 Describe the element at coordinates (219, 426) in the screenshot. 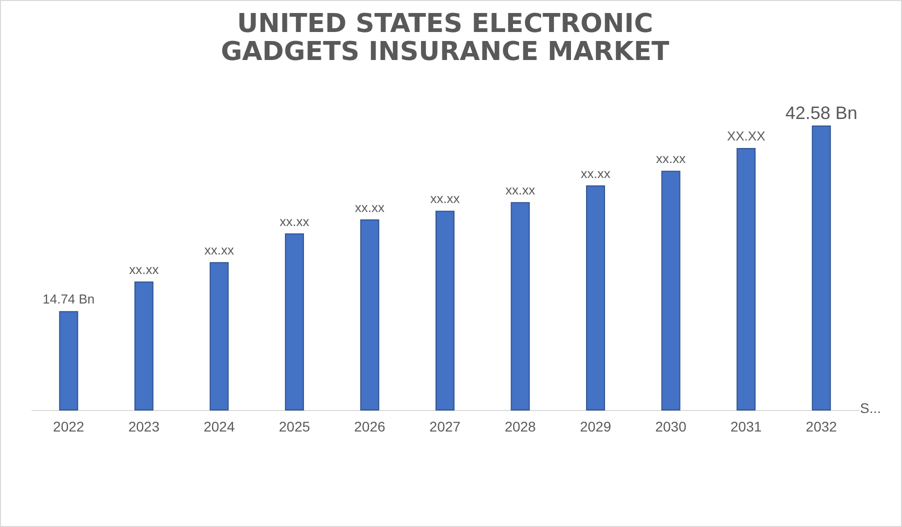

I see `x-tick-label: 2024` at that location.